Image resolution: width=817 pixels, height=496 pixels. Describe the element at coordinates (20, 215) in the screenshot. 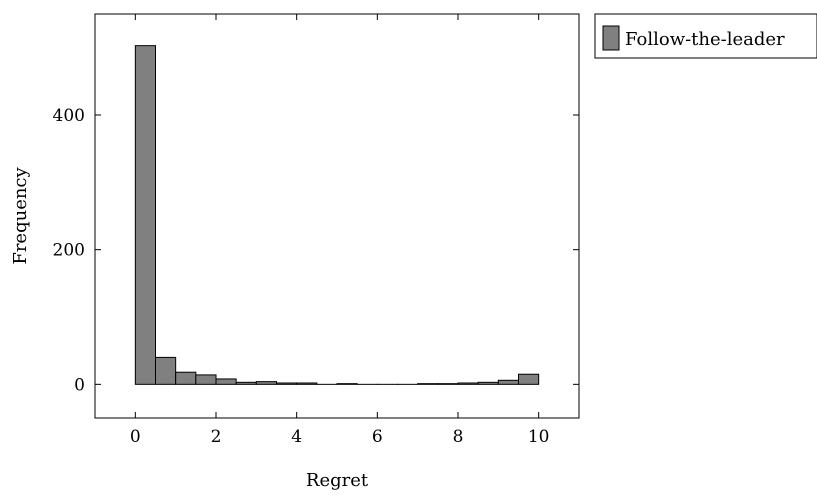

I see `y-axis-title: Frequency` at that location.